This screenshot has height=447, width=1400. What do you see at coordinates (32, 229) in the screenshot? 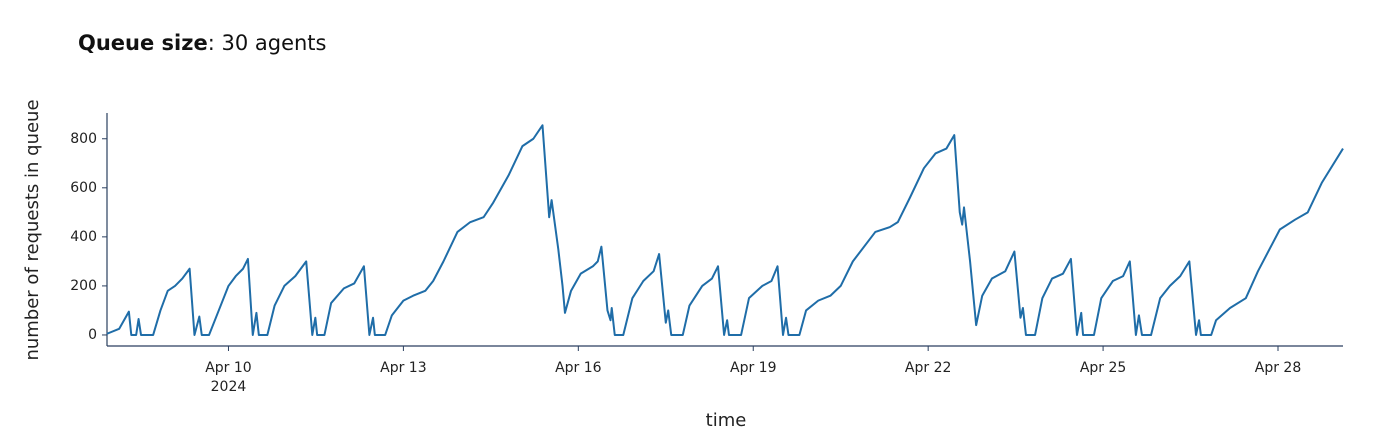
I see `y-axis-label: number of requests in queue` at bounding box center [32, 229].